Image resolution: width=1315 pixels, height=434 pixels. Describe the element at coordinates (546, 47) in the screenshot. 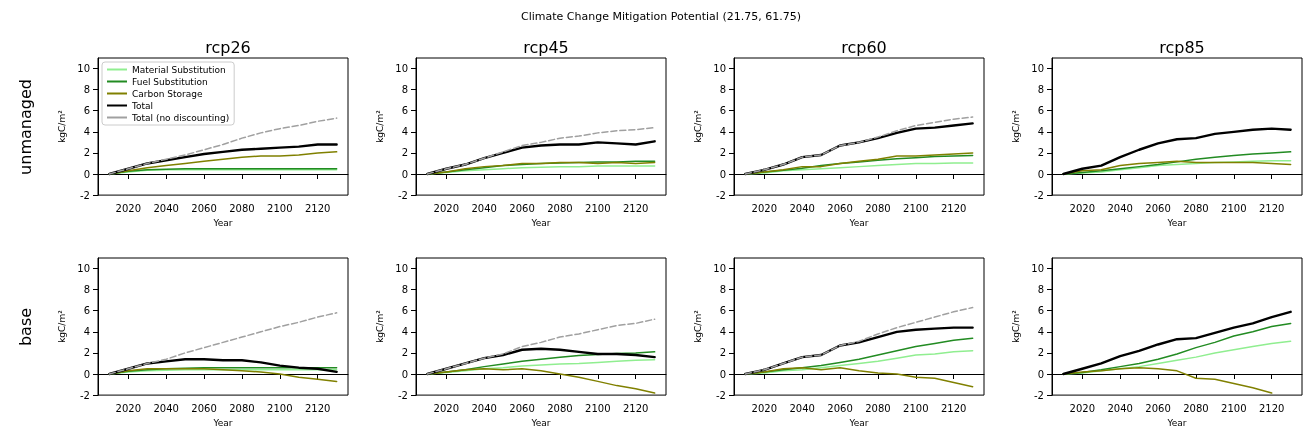

I see `chart-title: rcp45` at that location.